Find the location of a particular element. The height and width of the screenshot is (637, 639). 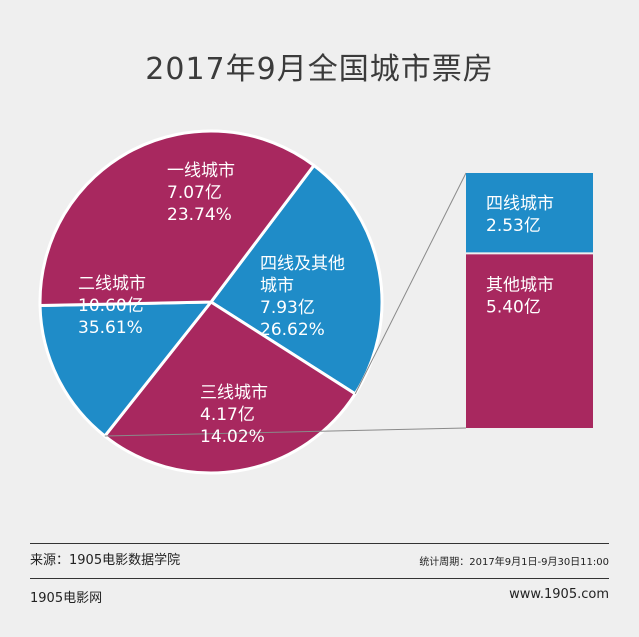

slice-label-1-line-0: 四线及其他 is located at coordinates (302, 264).